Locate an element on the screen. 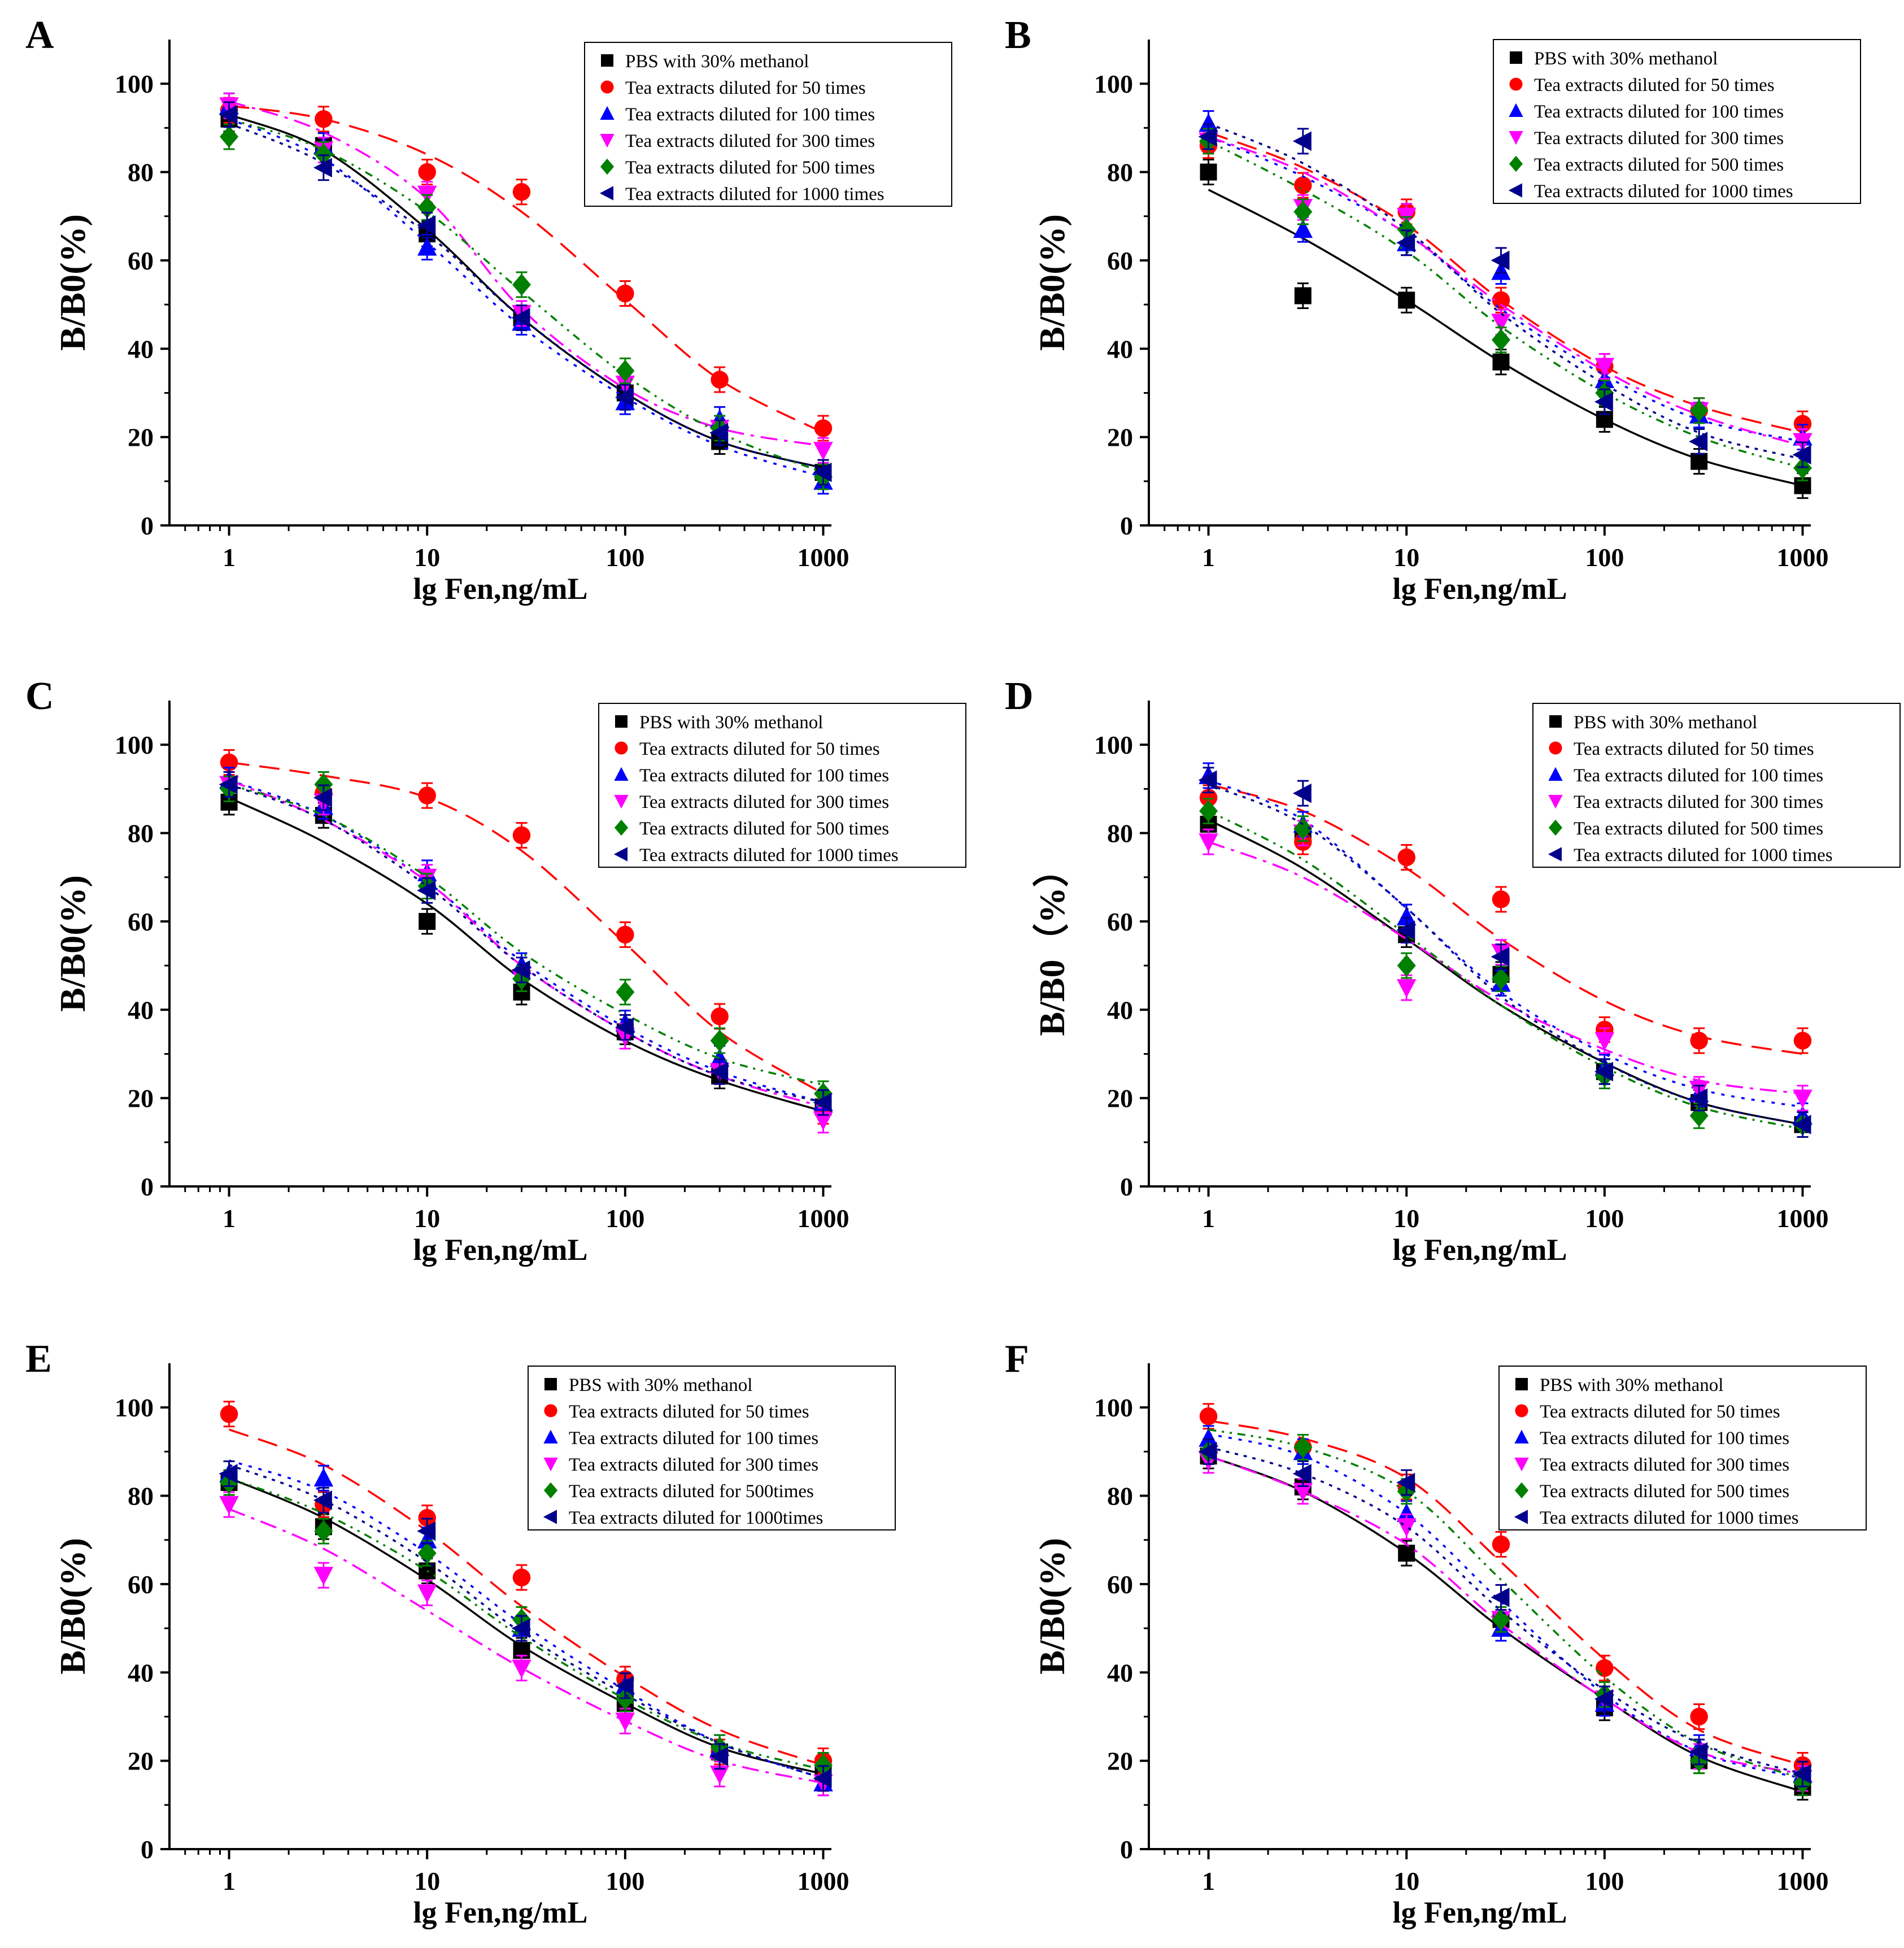 Image resolution: width=1904 pixels, height=1948 pixels. legend-label: Tea extracts diluted for 1000times is located at coordinates (696, 1518).